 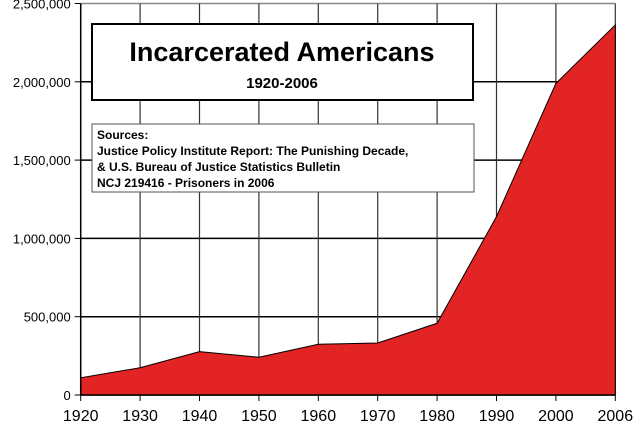 What do you see at coordinates (497, 416) in the screenshot?
I see `x-tick-label: 1990` at bounding box center [497, 416].